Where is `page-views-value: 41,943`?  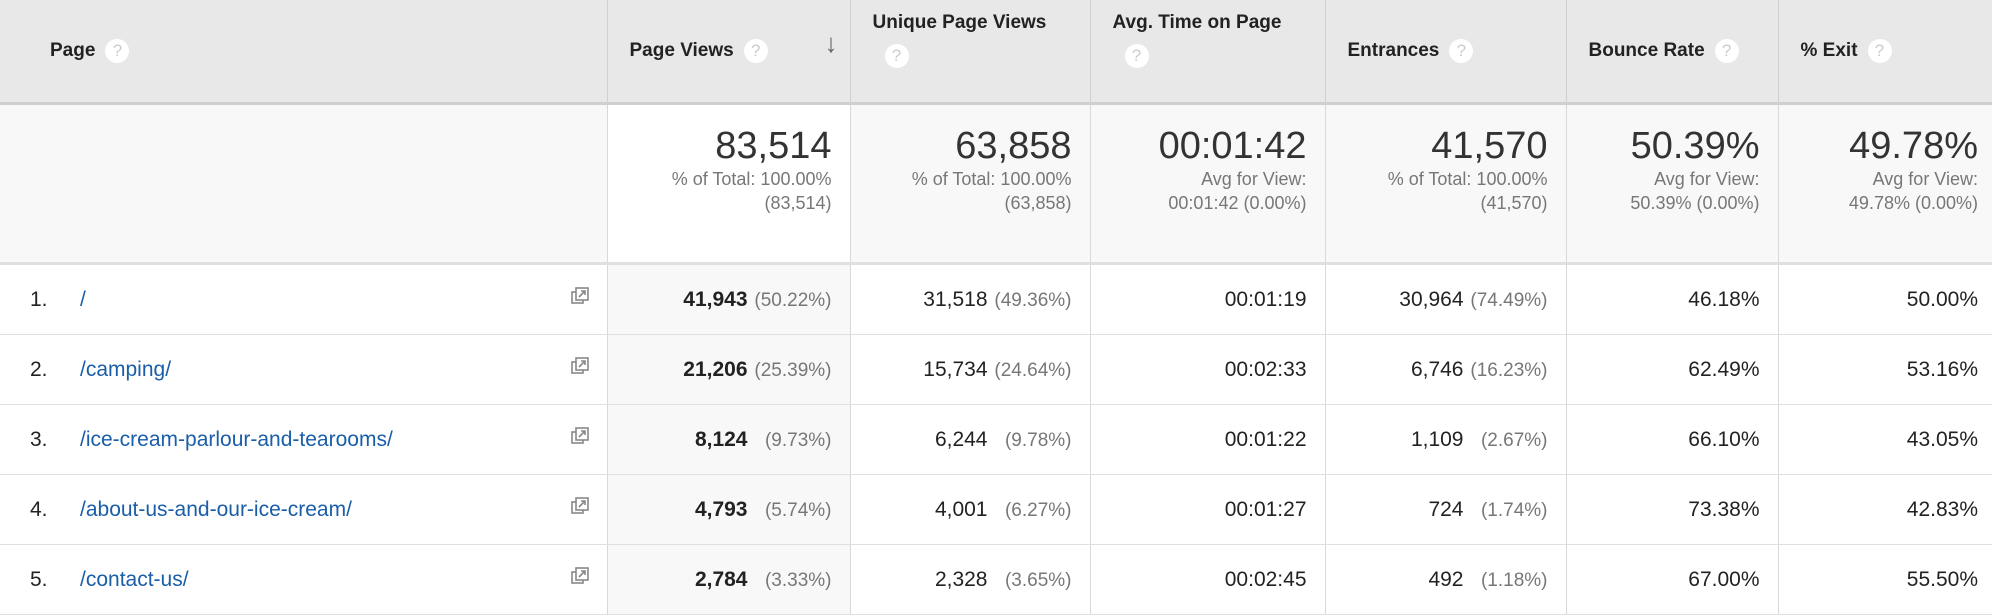
page-views-value: 41,943 is located at coordinates (715, 299).